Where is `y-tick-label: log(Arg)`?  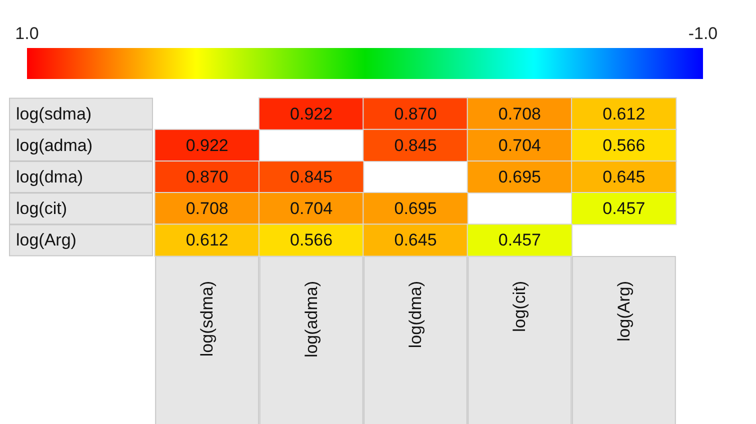
y-tick-label: log(Arg) is located at coordinates (46, 240).